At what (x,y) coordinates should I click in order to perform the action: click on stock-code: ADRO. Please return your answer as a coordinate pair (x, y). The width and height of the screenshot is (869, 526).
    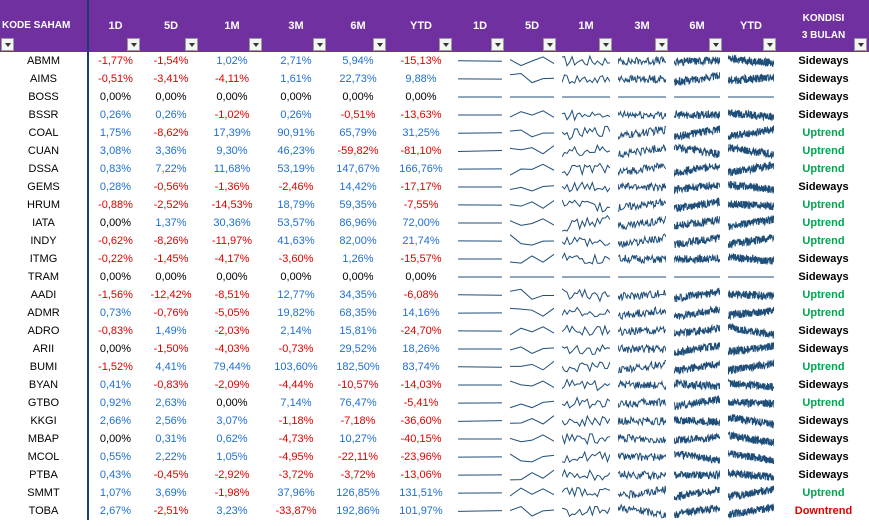
    Looking at the image, I should click on (44, 331).